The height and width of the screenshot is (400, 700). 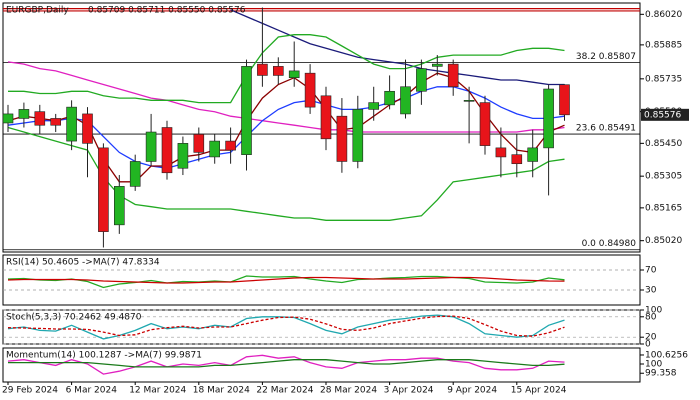 What do you see at coordinates (472, 391) in the screenshot?
I see `x-tick-label: 9 Apr 2024` at bounding box center [472, 391].